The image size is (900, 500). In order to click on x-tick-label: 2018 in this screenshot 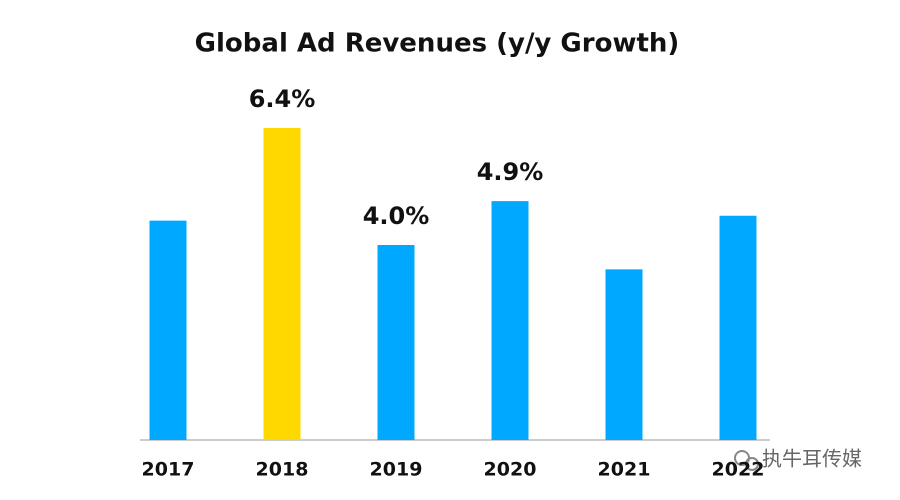, I will do `click(282, 470)`.